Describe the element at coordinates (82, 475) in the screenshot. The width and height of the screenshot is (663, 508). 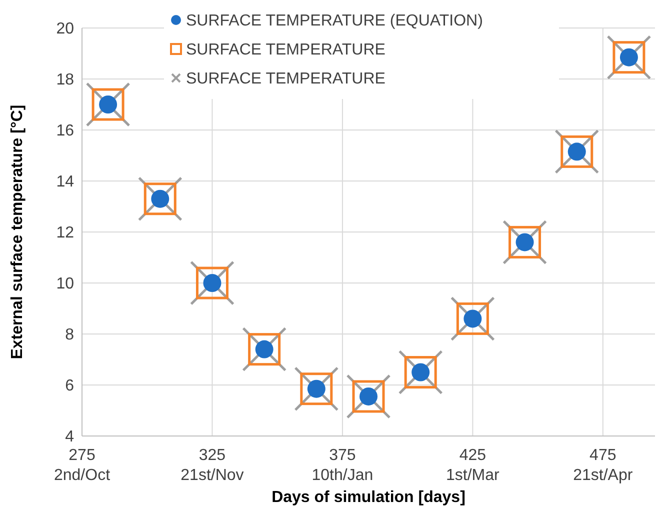
I see `text: 2nd/Oct` at that location.